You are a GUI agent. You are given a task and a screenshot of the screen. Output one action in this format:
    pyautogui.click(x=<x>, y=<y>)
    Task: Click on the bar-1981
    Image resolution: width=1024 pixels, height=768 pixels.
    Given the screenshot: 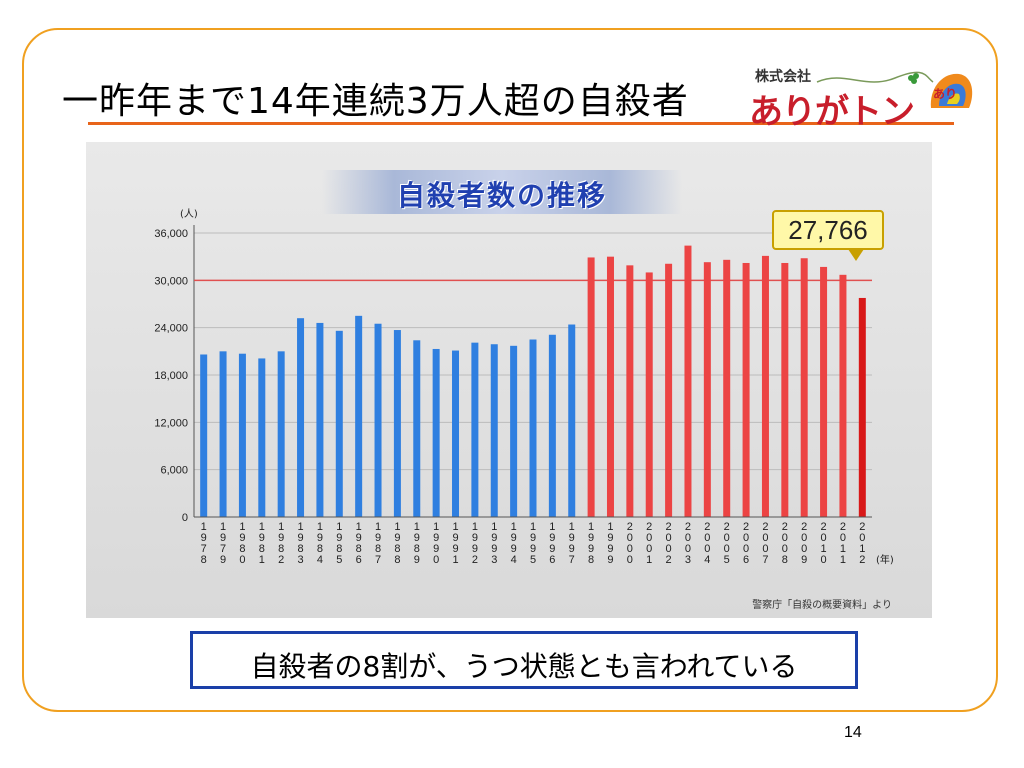 What is the action you would take?
    pyautogui.click(x=262, y=437)
    